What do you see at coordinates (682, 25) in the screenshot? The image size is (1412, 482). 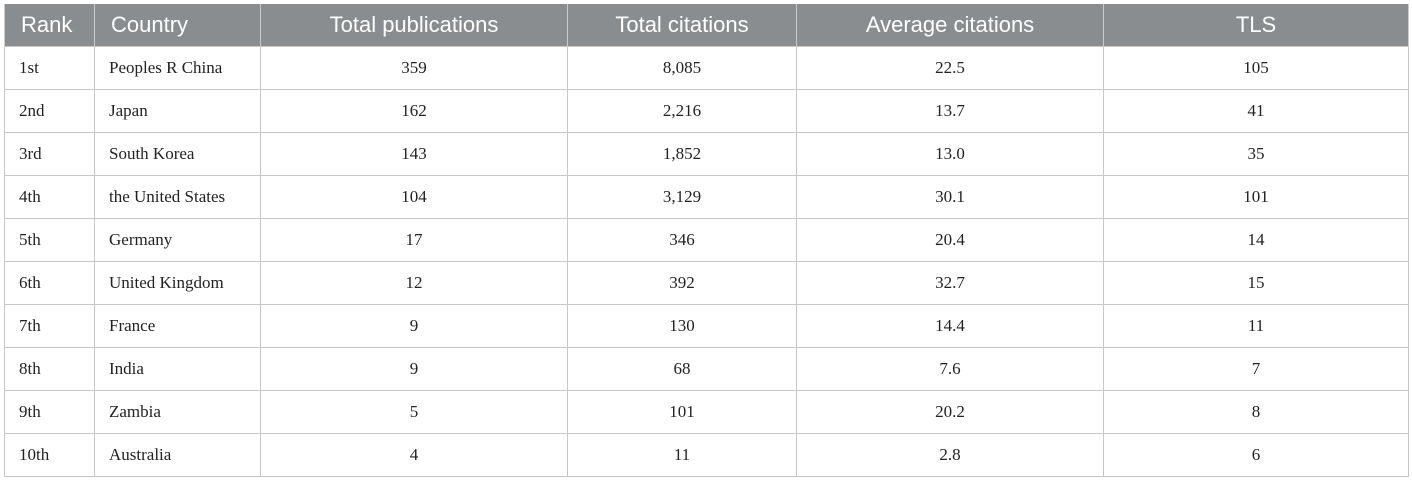 I see `header-total-citations: Total citations` at bounding box center [682, 25].